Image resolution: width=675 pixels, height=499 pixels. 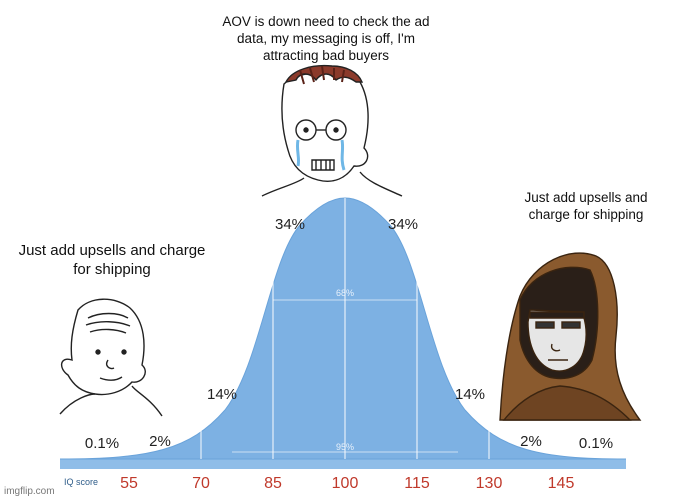 I want to click on pct-34-left: 34%, so click(x=290, y=224).